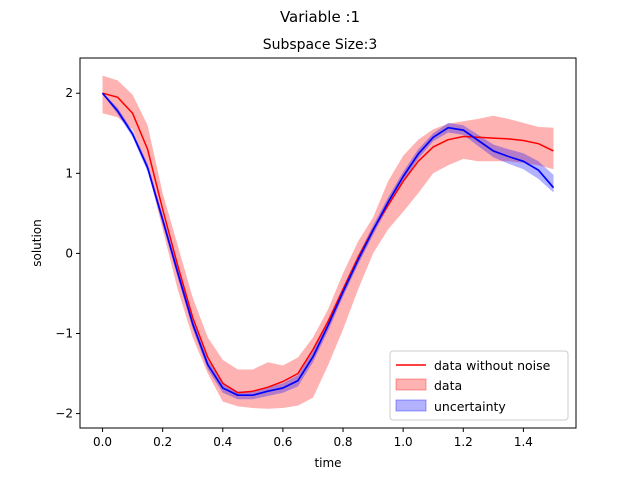 Image resolution: width=640 pixels, height=480 pixels. What do you see at coordinates (320, 45) in the screenshot?
I see `chart-title: Subspace Size:3` at bounding box center [320, 45].